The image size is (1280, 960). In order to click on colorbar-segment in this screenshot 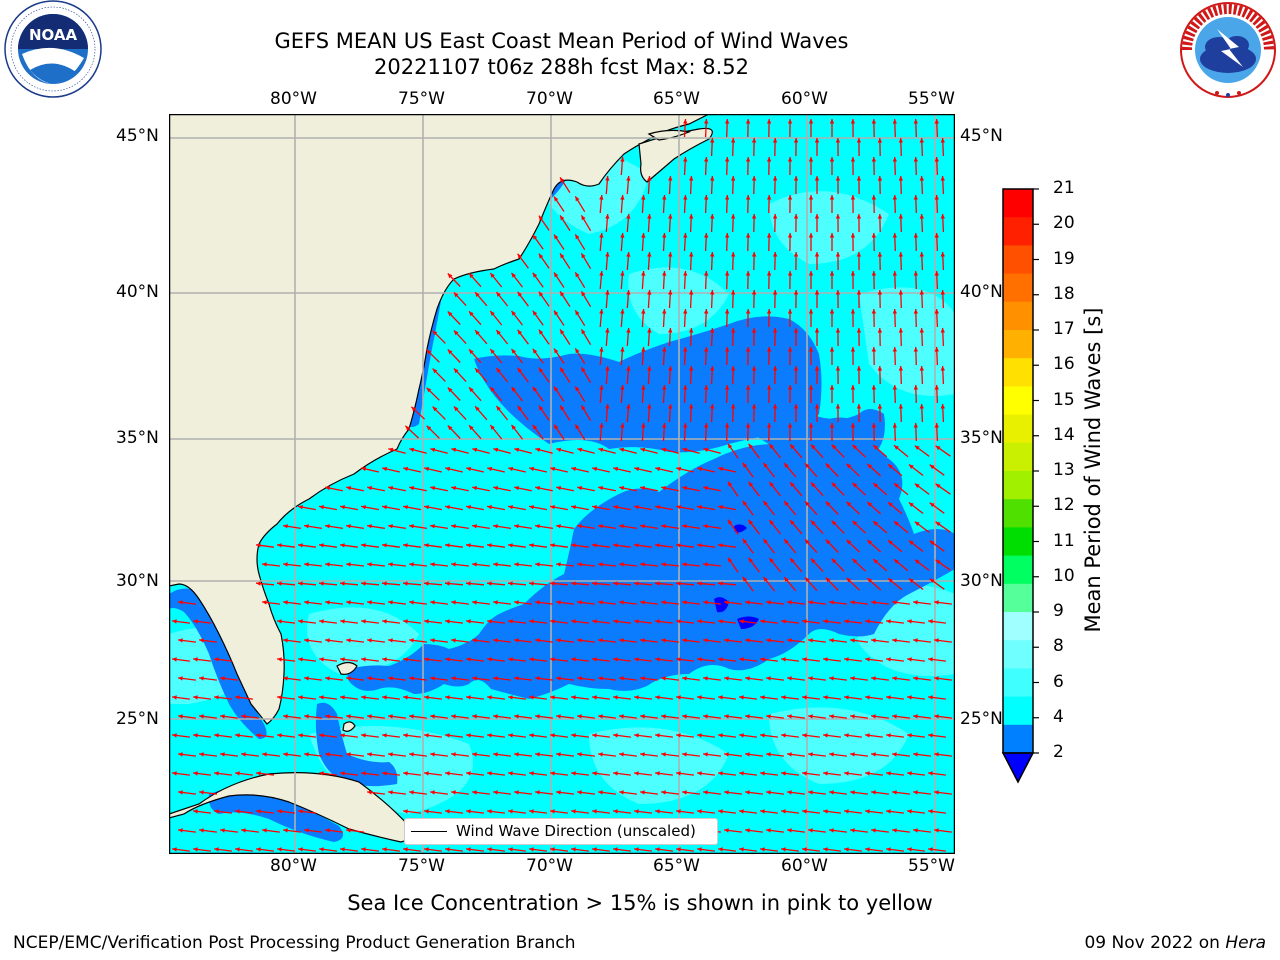, I will do `click(1018, 401)`.